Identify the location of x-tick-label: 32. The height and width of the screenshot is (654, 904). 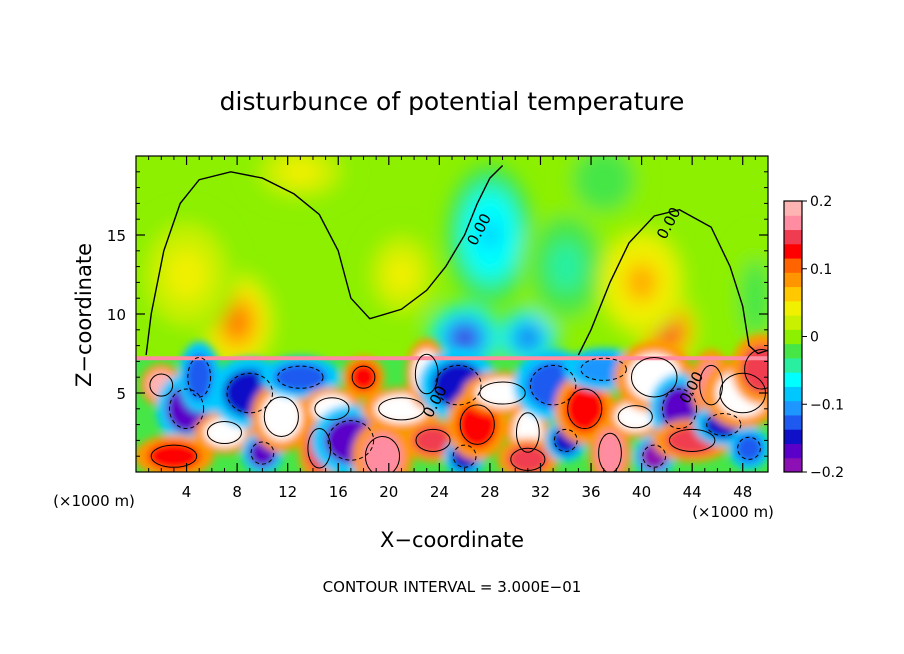
(540, 492).